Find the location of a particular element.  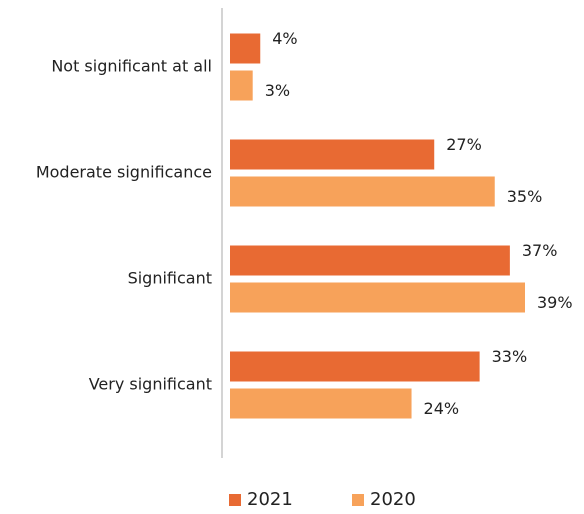

value-label: 33% is located at coordinates (510, 356).